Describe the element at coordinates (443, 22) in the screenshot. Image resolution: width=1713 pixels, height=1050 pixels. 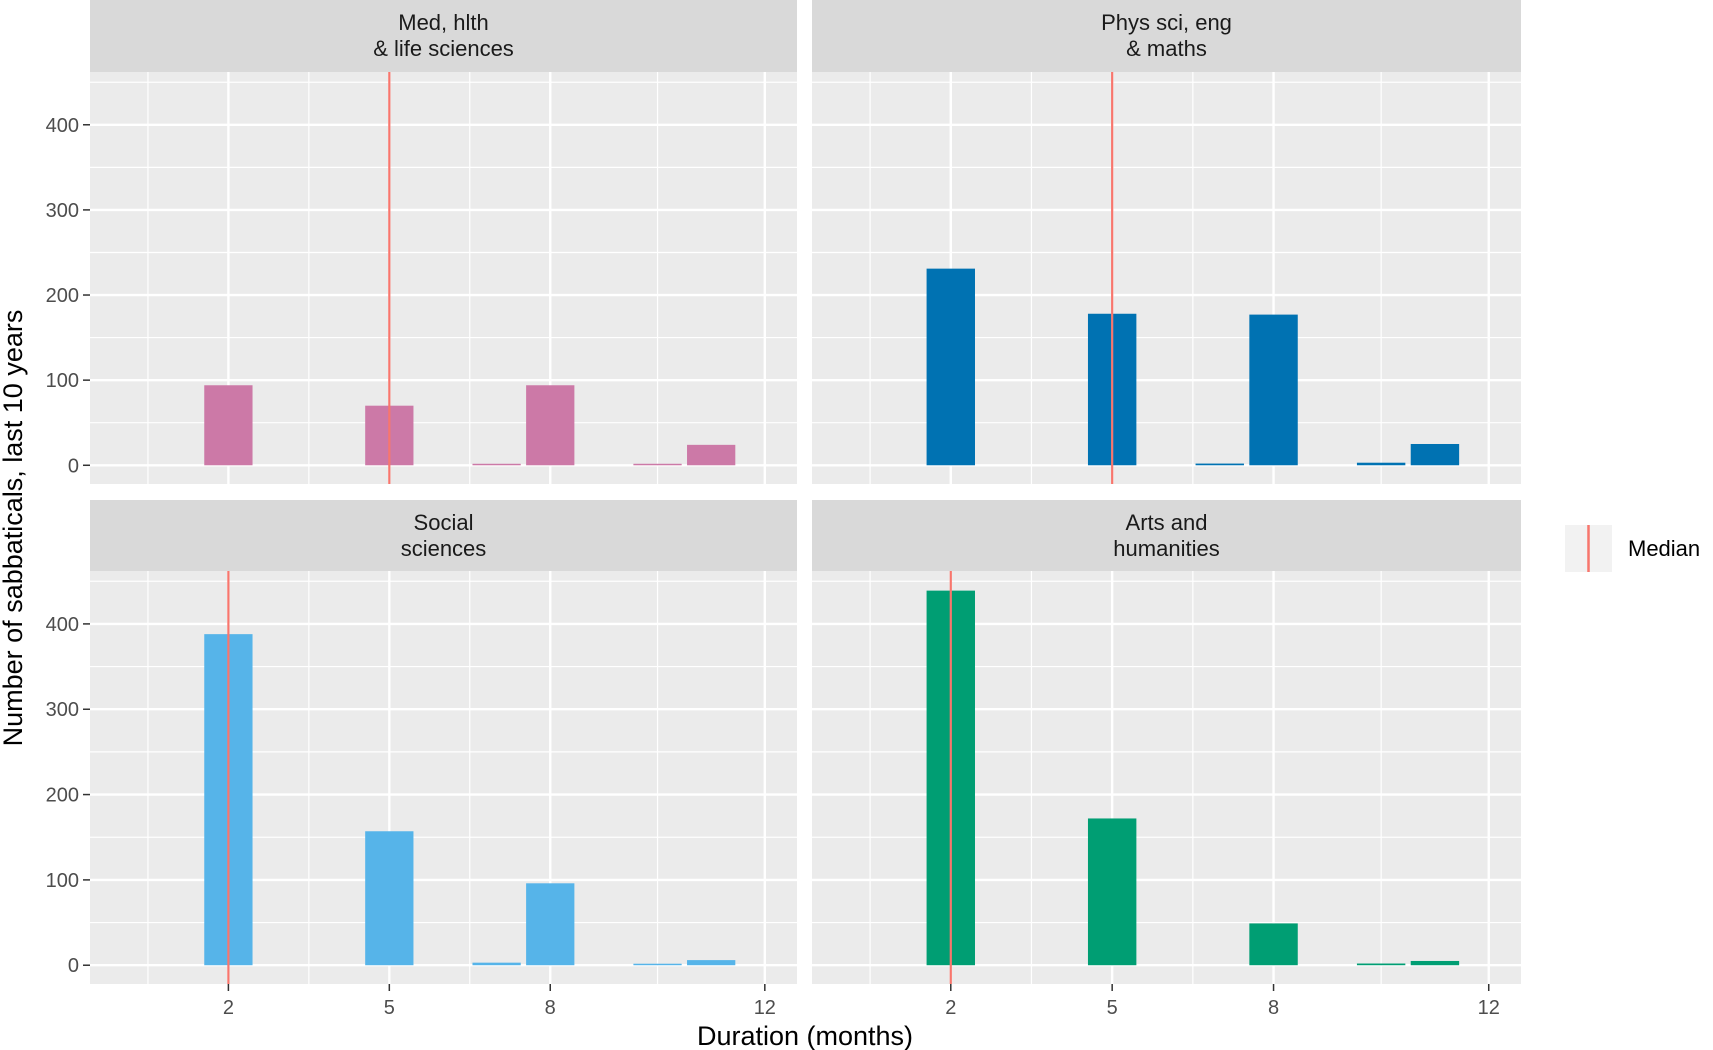
I see `facet-title: Med, hlth` at that location.